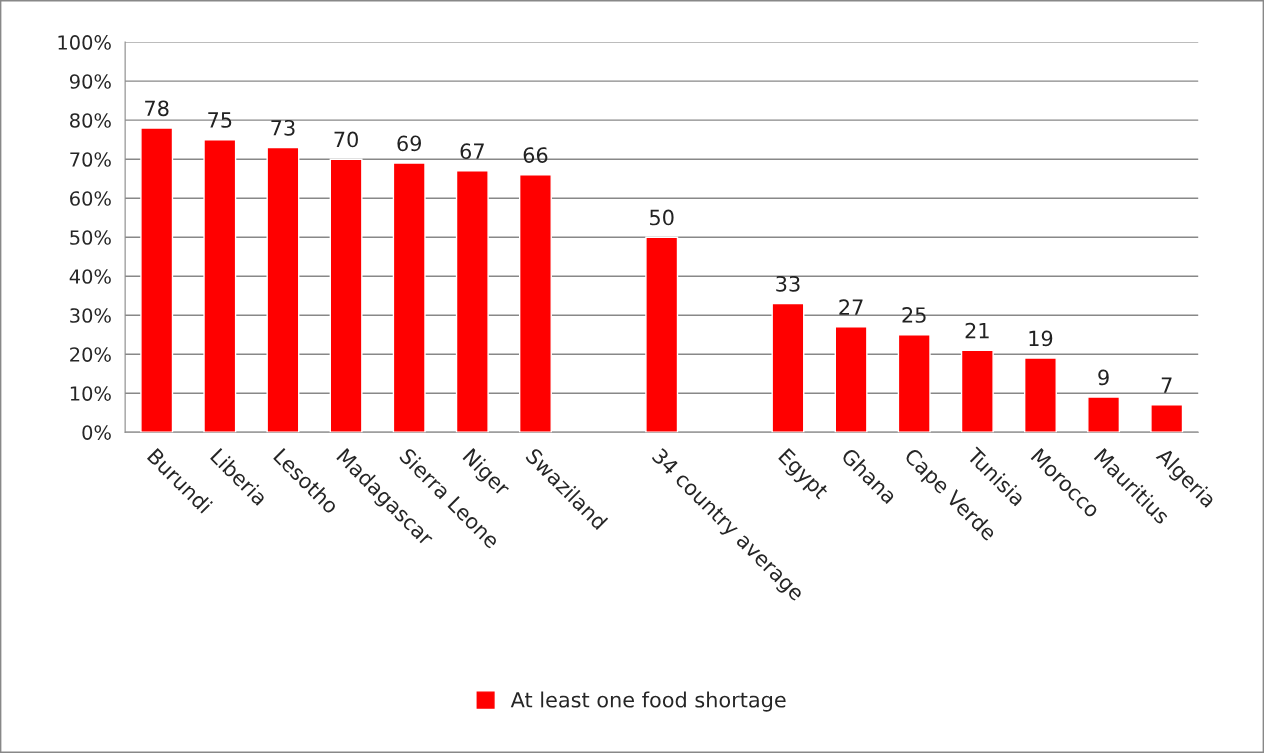  What do you see at coordinates (90, 276) in the screenshot?
I see `y-tick-label: 40%` at bounding box center [90, 276].